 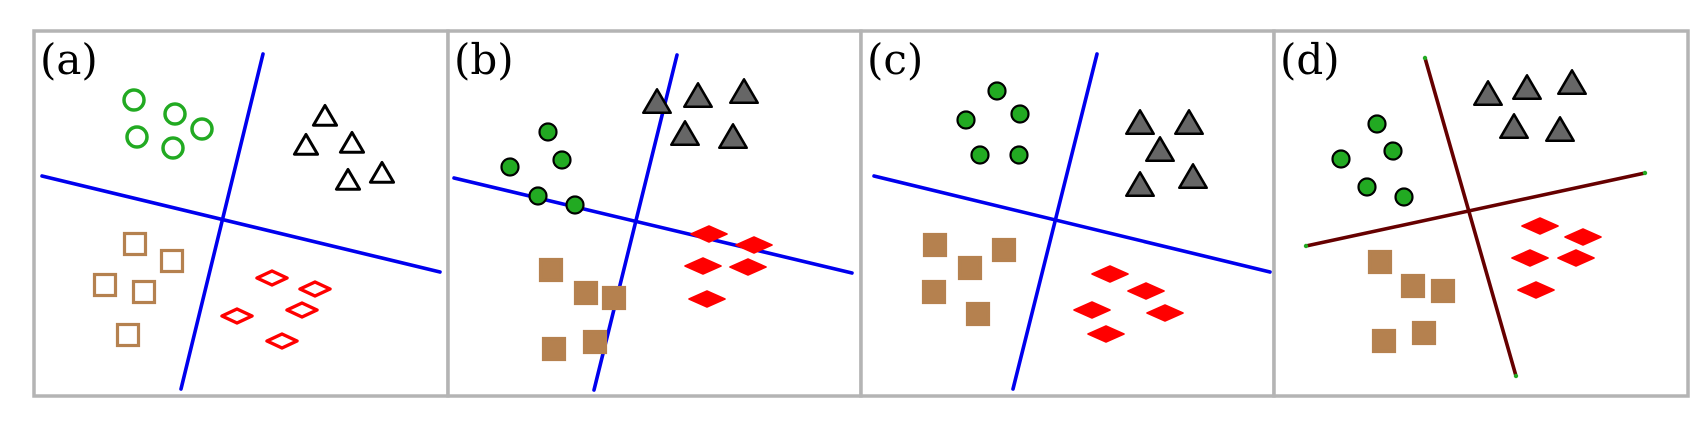 What do you see at coordinates (895, 59) in the screenshot?
I see `panel-c-label: (c)` at bounding box center [895, 59].